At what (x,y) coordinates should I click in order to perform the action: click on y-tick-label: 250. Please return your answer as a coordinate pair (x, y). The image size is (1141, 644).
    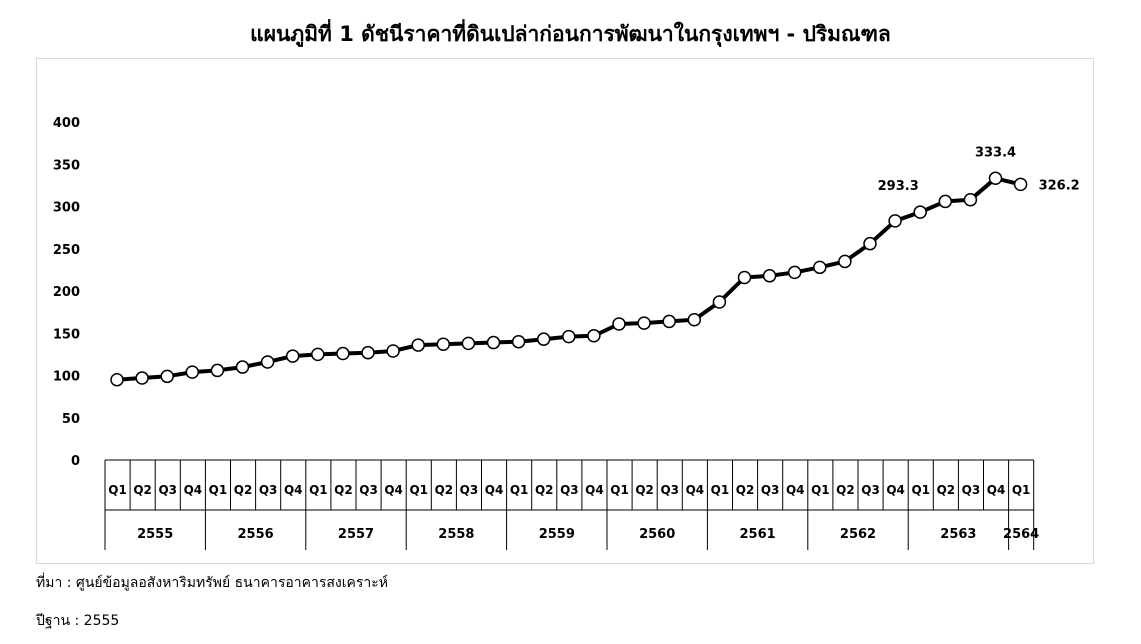
    Looking at the image, I should click on (66, 250).